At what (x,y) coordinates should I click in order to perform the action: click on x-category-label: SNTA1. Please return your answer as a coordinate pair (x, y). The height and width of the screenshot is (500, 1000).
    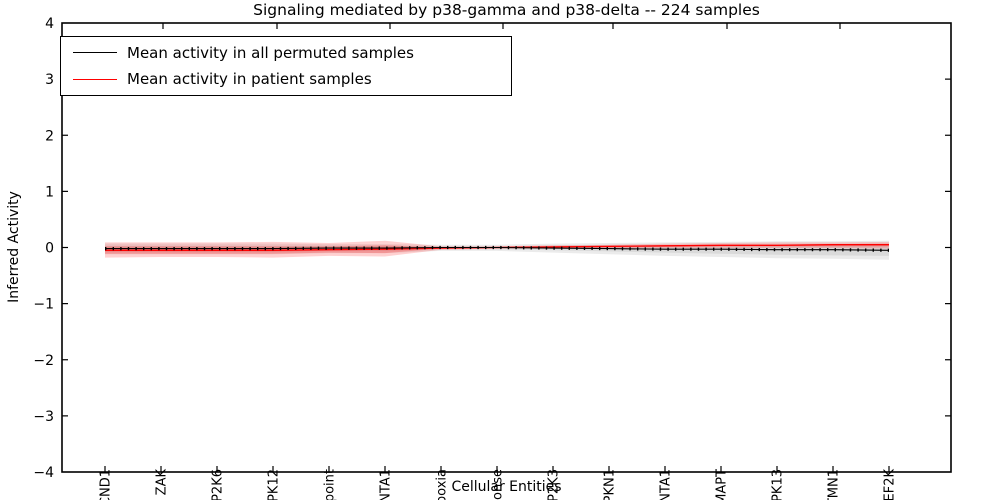
    Looking at the image, I should click on (666, 484).